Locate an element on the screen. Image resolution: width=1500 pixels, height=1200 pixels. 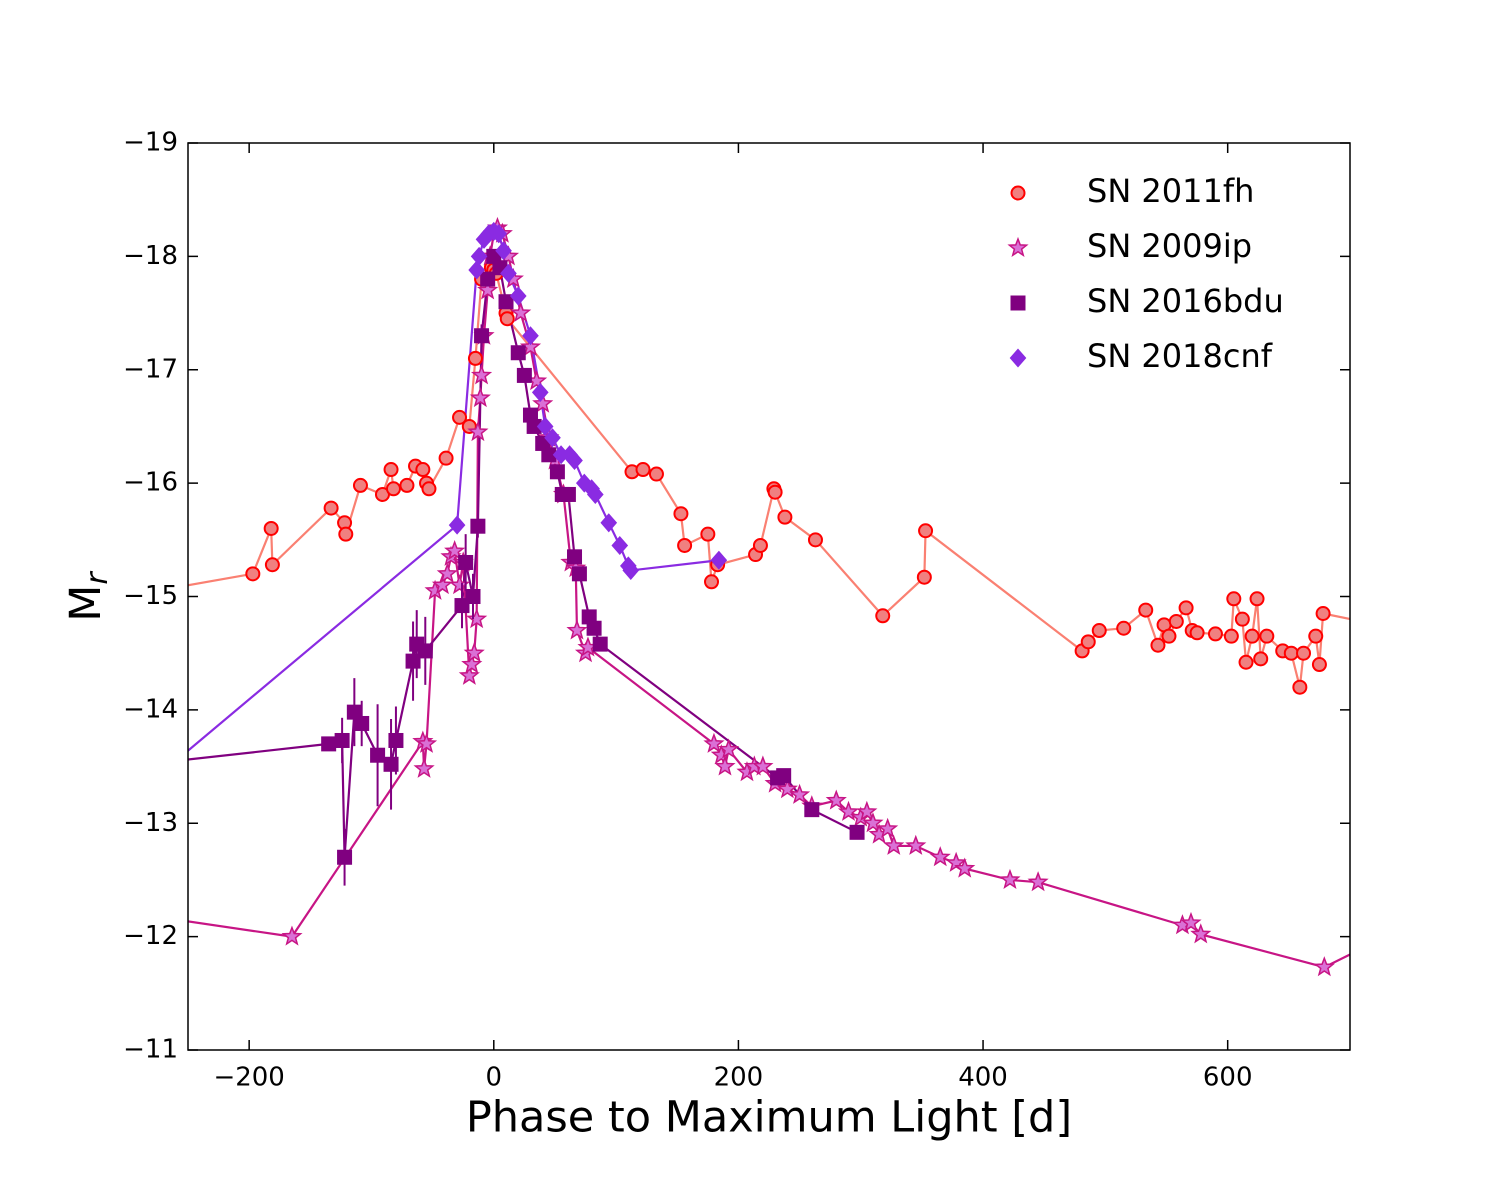
legend: SN 2011fh SN 2009ip SN 2016bdu SN 2018cnf is located at coordinates (1145, 273).